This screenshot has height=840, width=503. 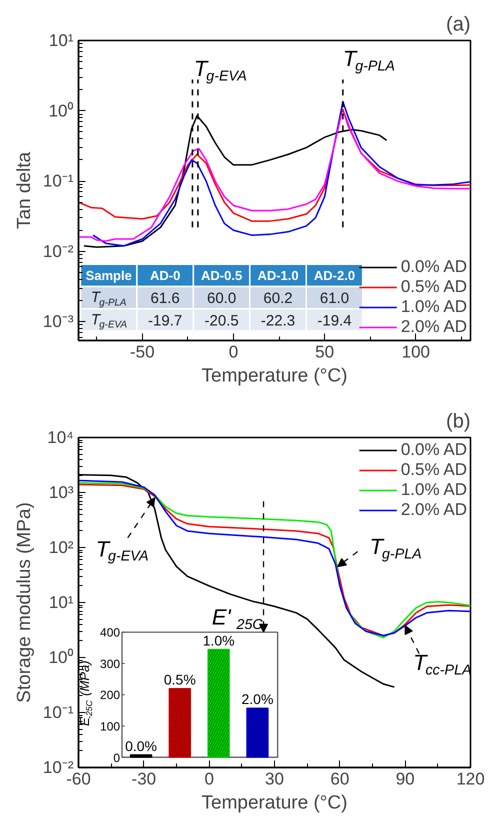 I want to click on annotation: AD-0, so click(x=165, y=275).